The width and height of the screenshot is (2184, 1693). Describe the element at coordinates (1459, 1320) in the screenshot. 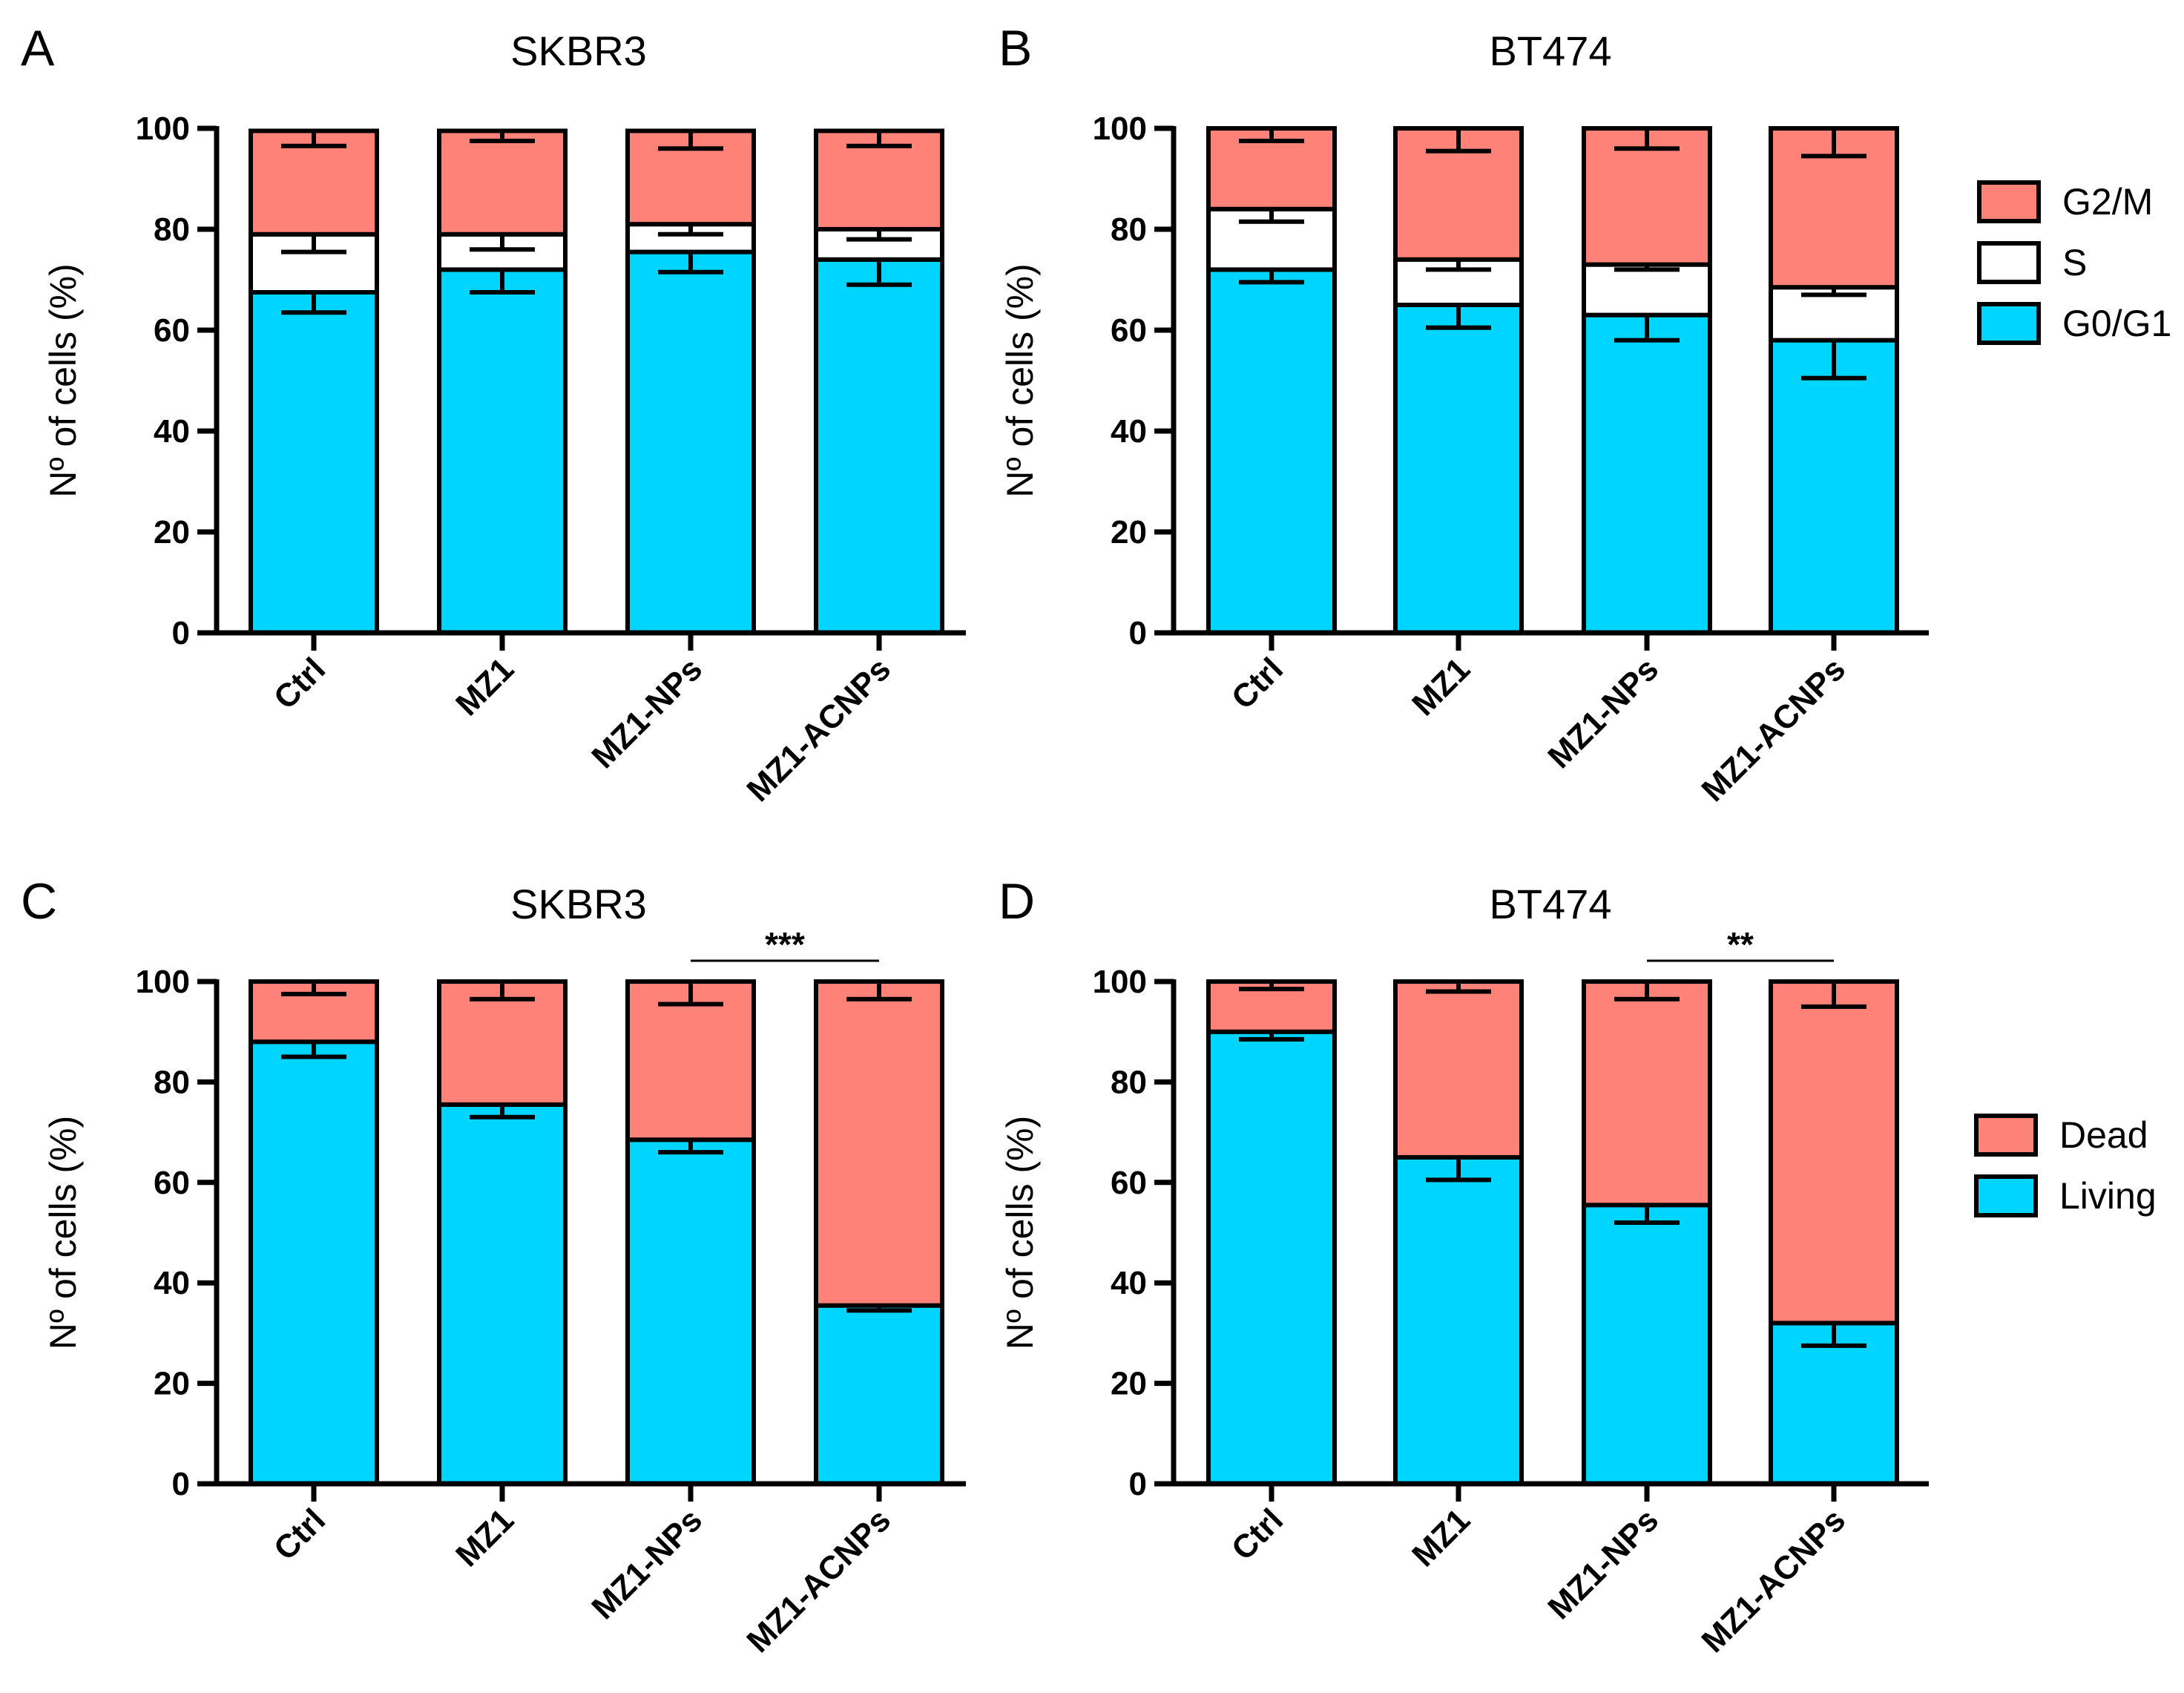

I see `bar-living-mz1` at that location.